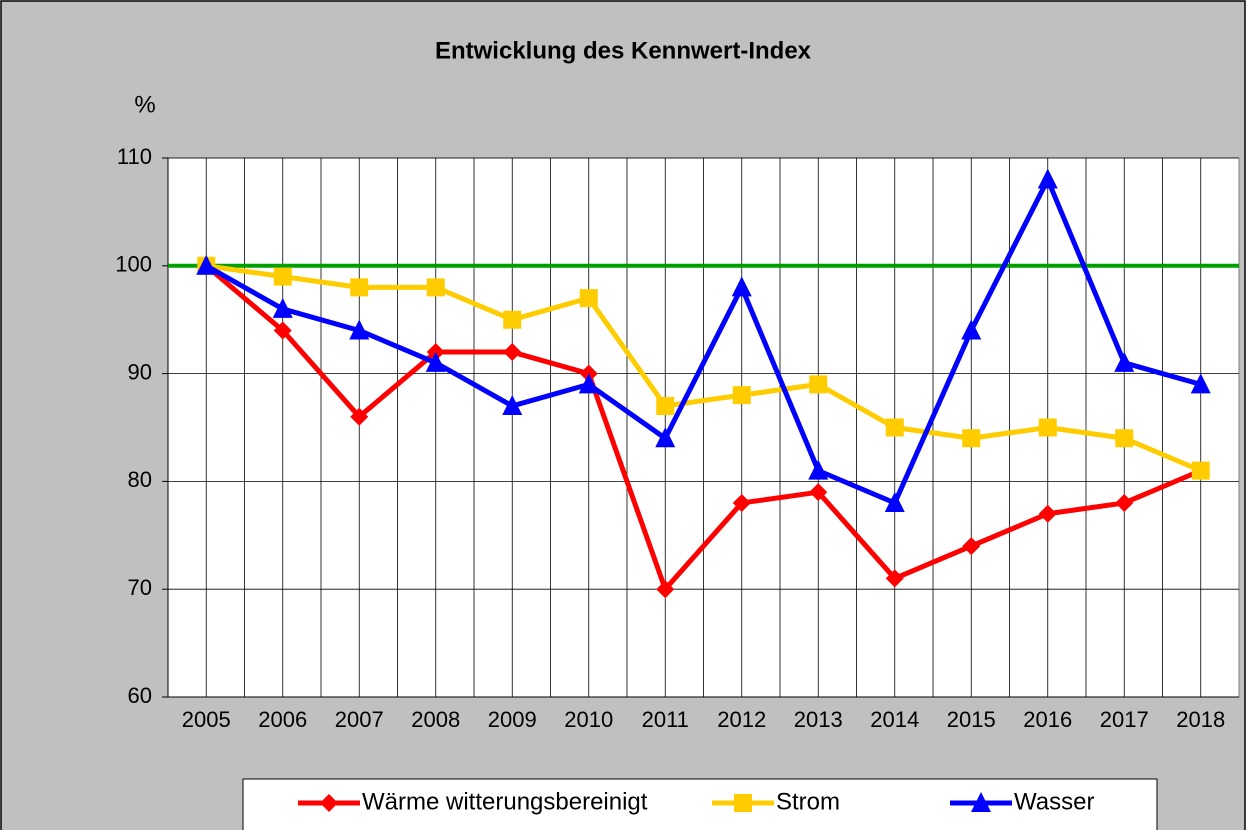 The height and width of the screenshot is (830, 1246). Describe the element at coordinates (133, 264) in the screenshot. I see `y-tick-label: 100` at that location.